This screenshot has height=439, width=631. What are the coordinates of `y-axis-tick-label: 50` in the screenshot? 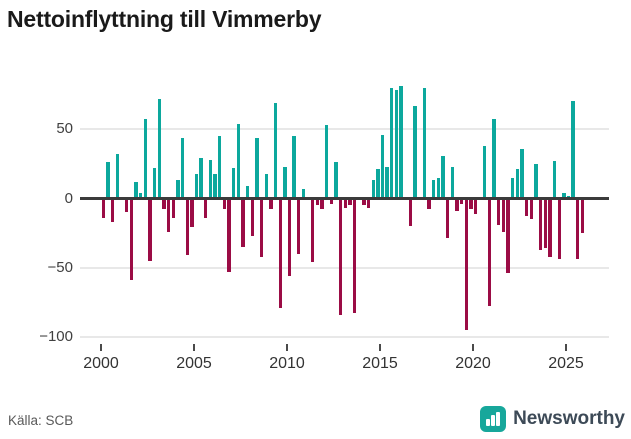 It's located at (64, 129).